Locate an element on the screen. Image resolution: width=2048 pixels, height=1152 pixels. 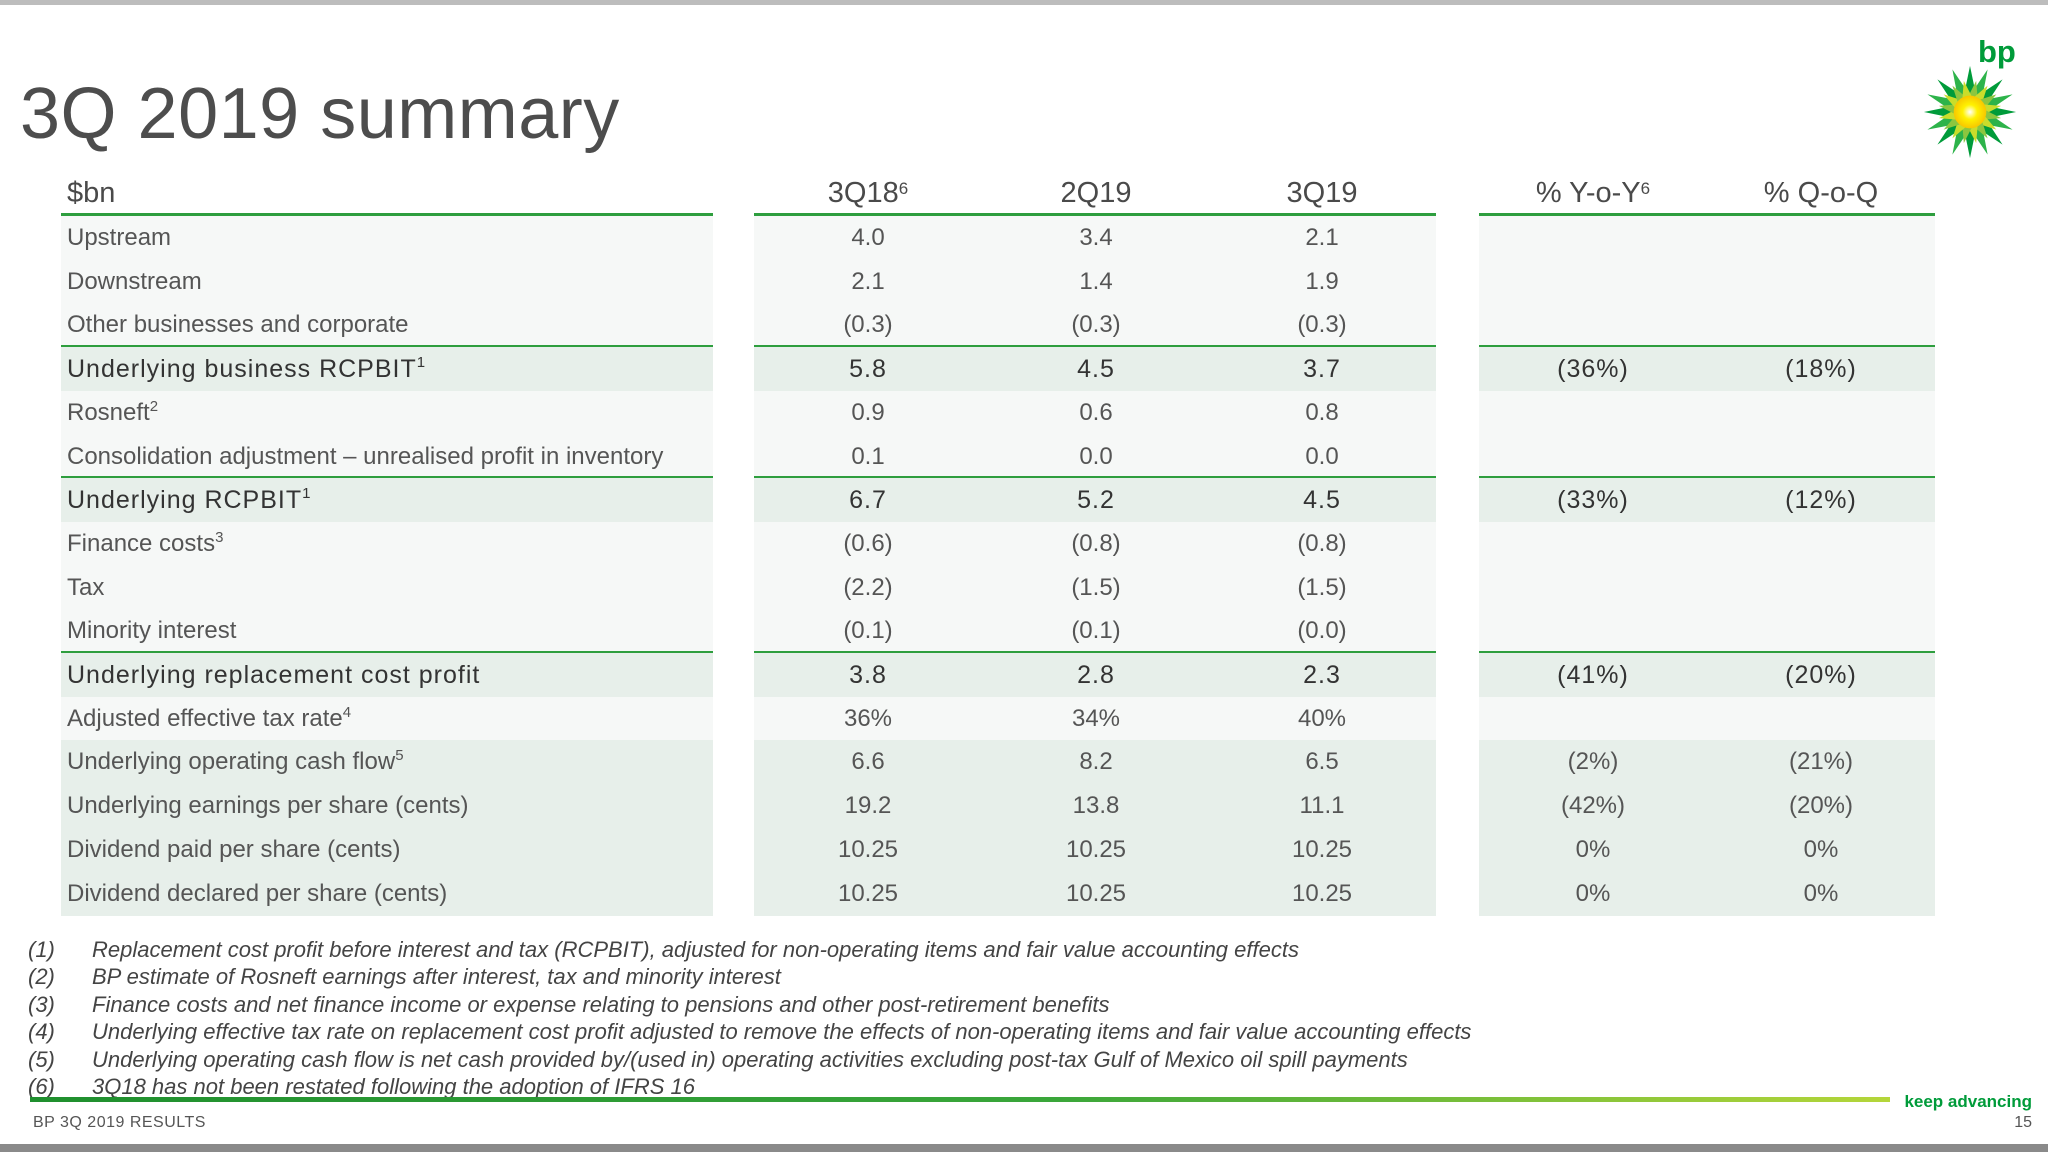
row-label: Finance costs3 is located at coordinates (145, 542).